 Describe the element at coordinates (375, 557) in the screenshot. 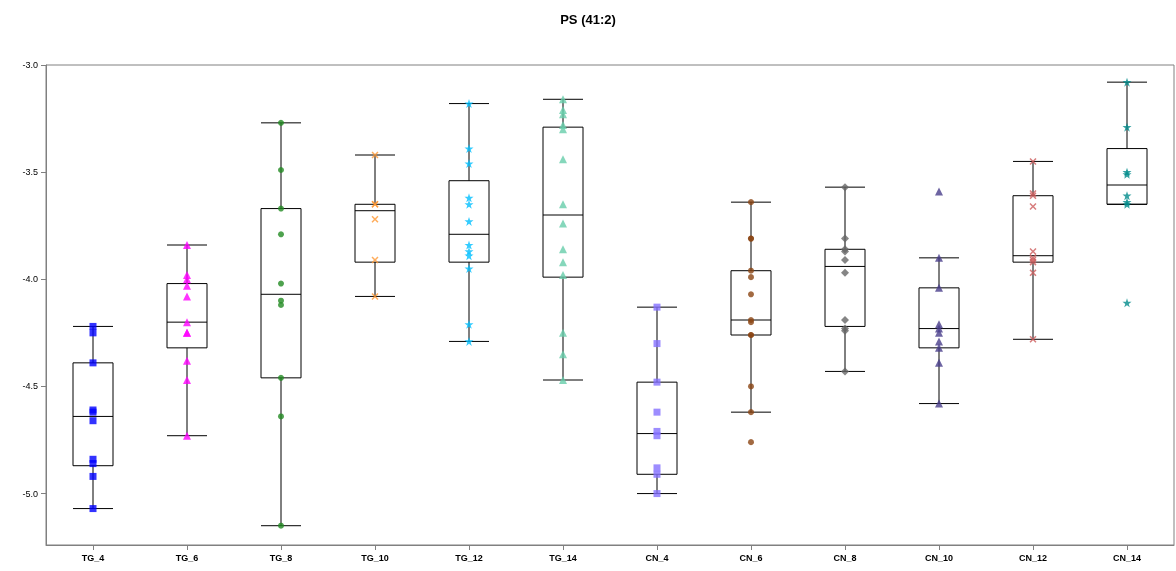

I see `x-tick-label: TG_10` at that location.